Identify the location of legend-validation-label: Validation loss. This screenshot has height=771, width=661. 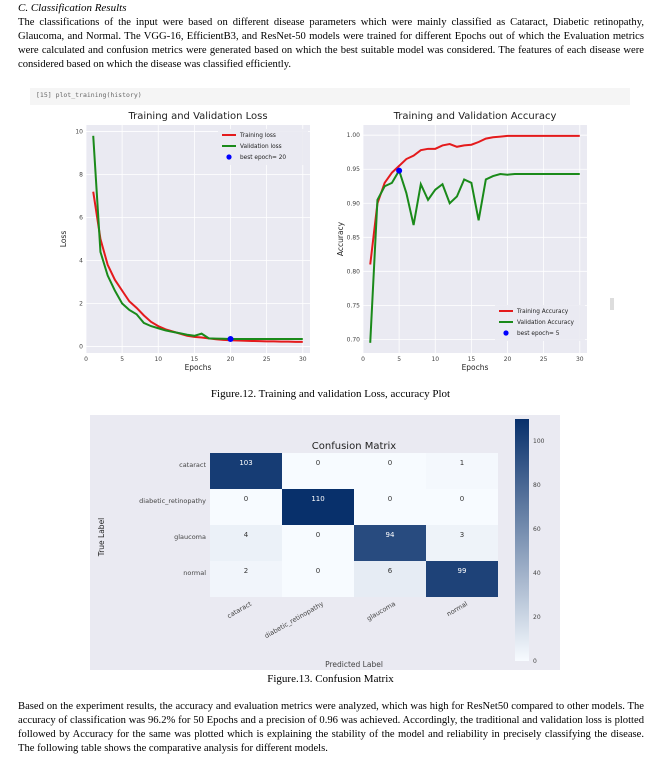
(261, 147).